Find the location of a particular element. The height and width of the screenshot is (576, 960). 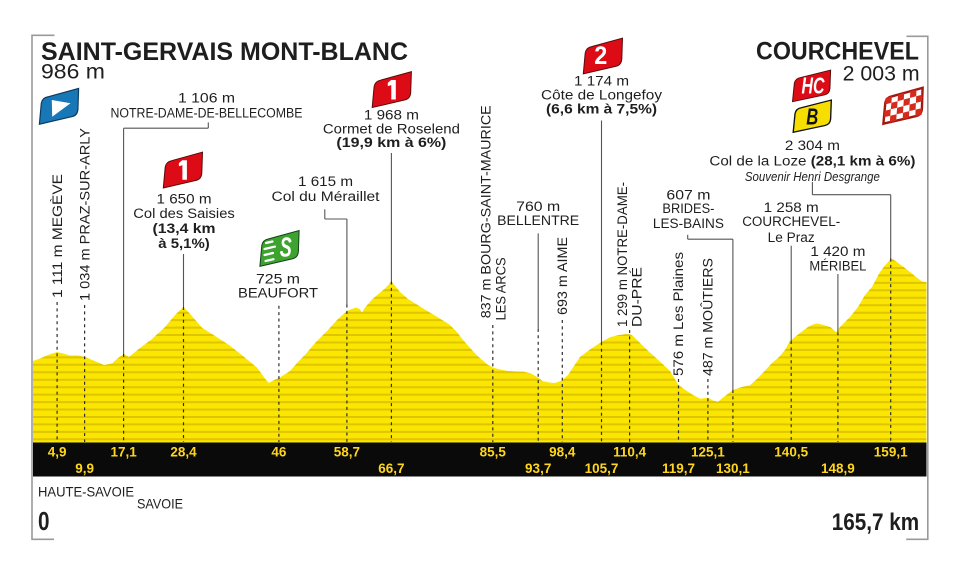

svg-text: 725 m is located at coordinates (278, 279).